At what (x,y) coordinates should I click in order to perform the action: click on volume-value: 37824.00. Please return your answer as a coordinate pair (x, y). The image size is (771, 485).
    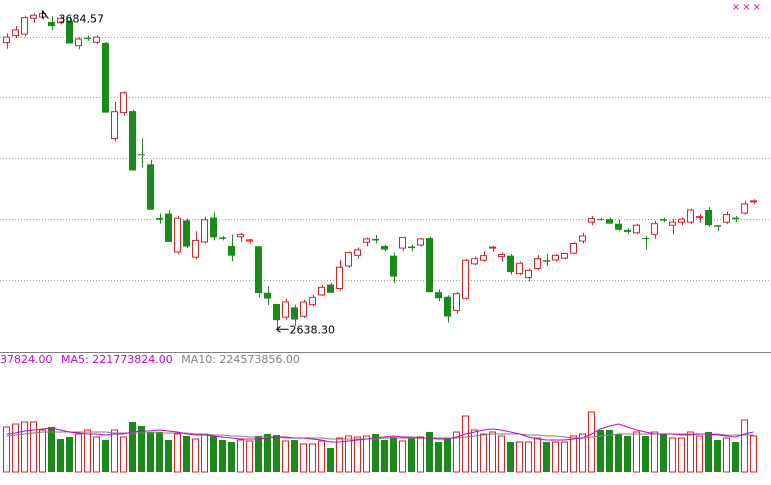
    Looking at the image, I should click on (26, 359).